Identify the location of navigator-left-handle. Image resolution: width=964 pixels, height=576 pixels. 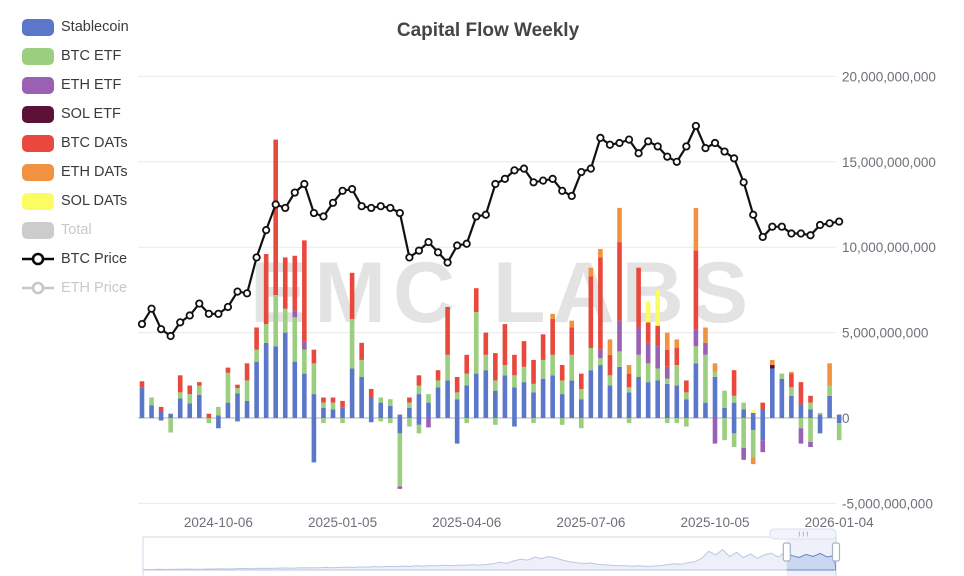
(786, 552).